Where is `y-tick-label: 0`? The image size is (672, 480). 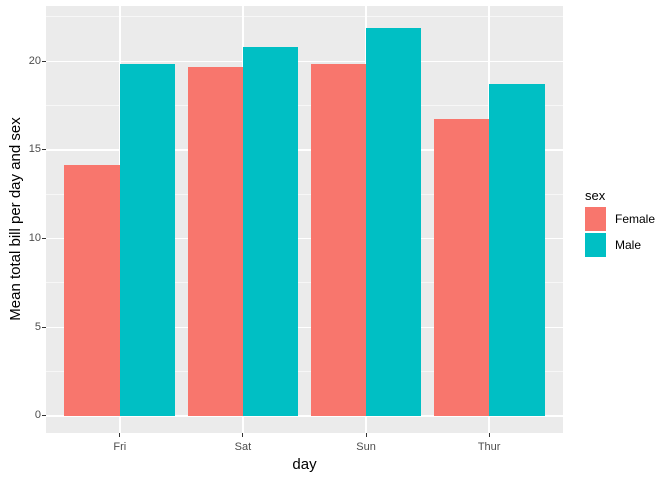
y-tick-label: 0 is located at coordinates (37, 415).